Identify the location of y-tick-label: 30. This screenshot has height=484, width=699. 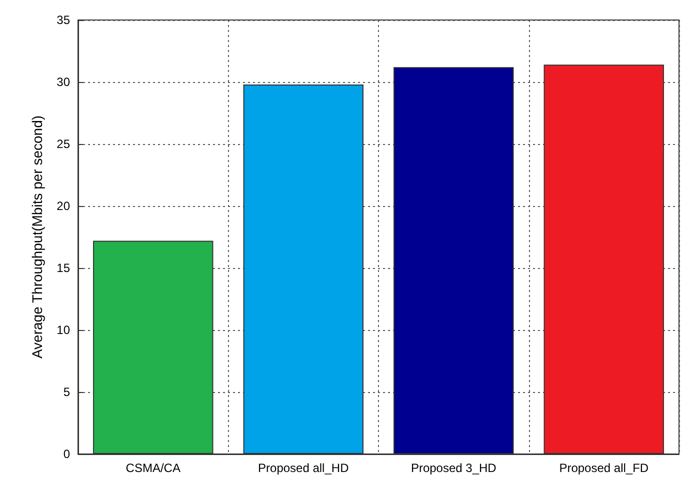
(63, 82).